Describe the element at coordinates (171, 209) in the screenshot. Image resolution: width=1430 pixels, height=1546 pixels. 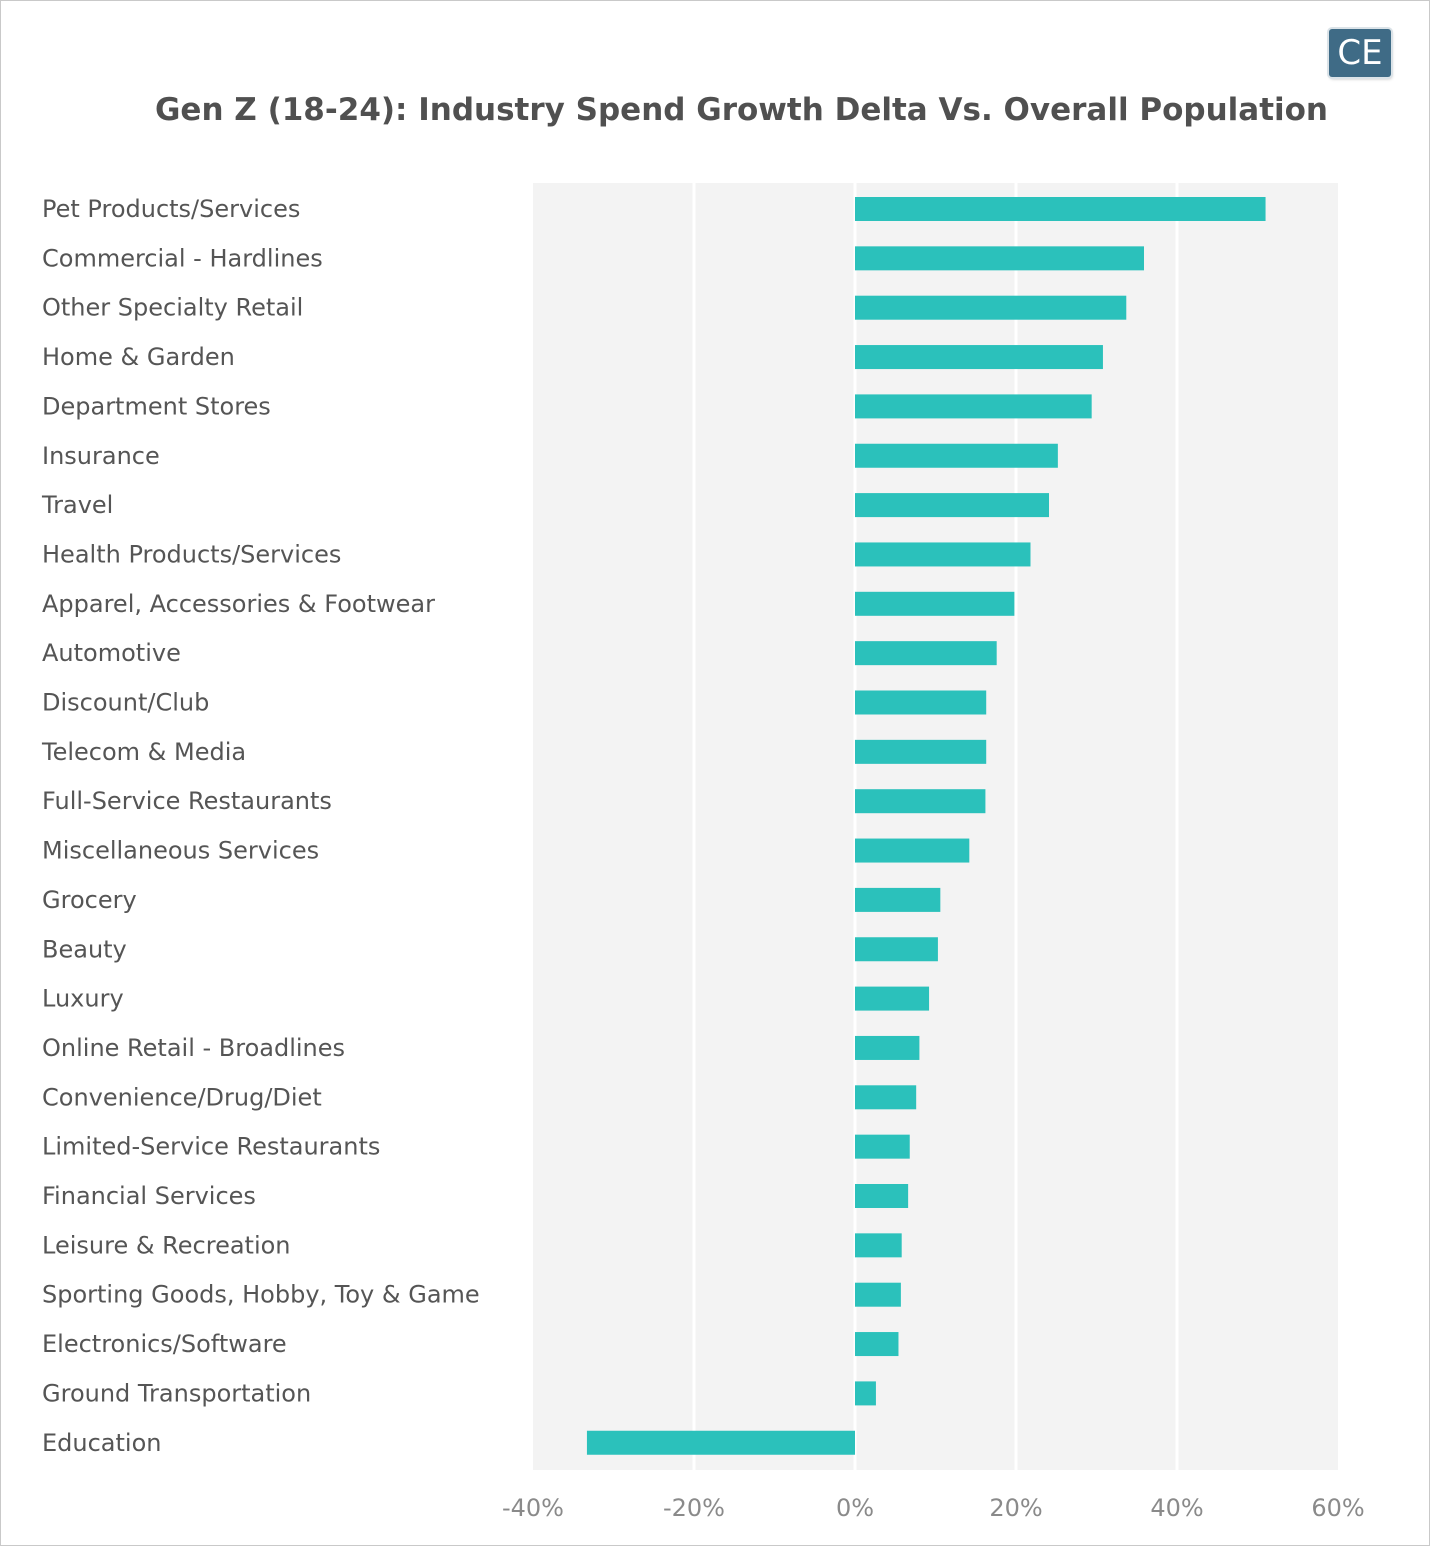
I see `category-label: Pet Products/Services` at that location.